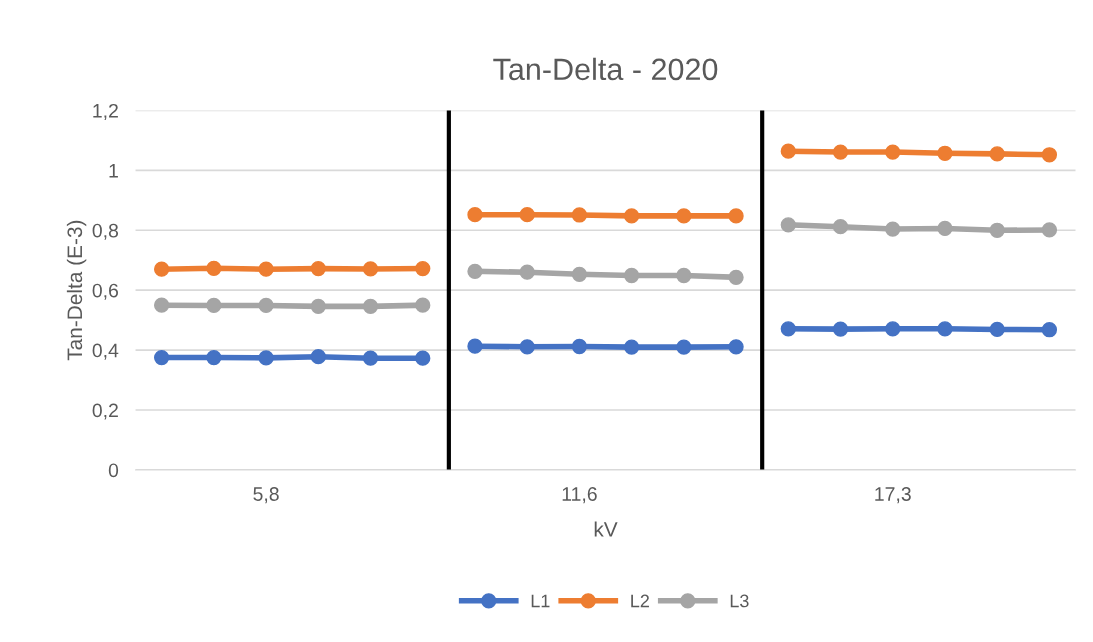  I want to click on x-tick-label: 5,8, so click(266, 495).